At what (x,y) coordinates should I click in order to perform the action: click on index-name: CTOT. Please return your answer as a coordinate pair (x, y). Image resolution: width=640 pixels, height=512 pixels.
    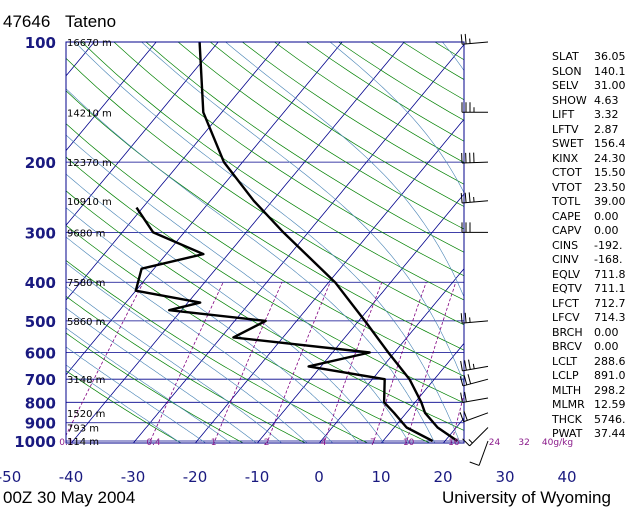
    Looking at the image, I should click on (567, 172).